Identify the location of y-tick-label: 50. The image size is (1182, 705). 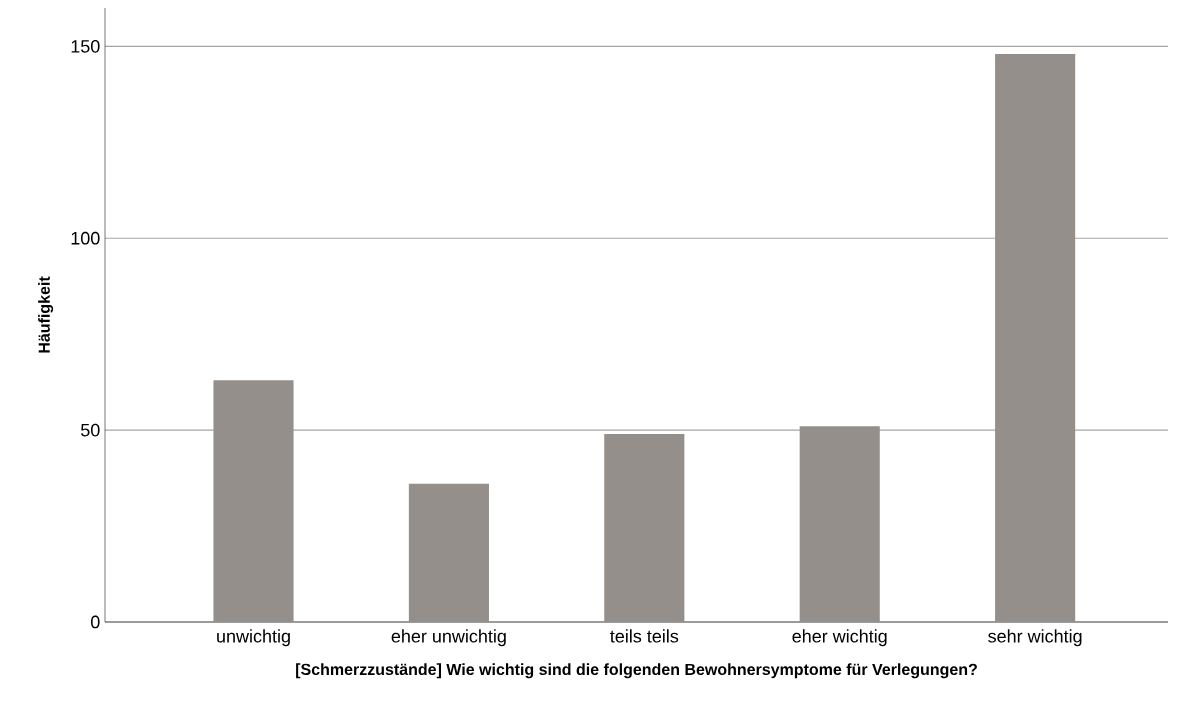
(90, 430).